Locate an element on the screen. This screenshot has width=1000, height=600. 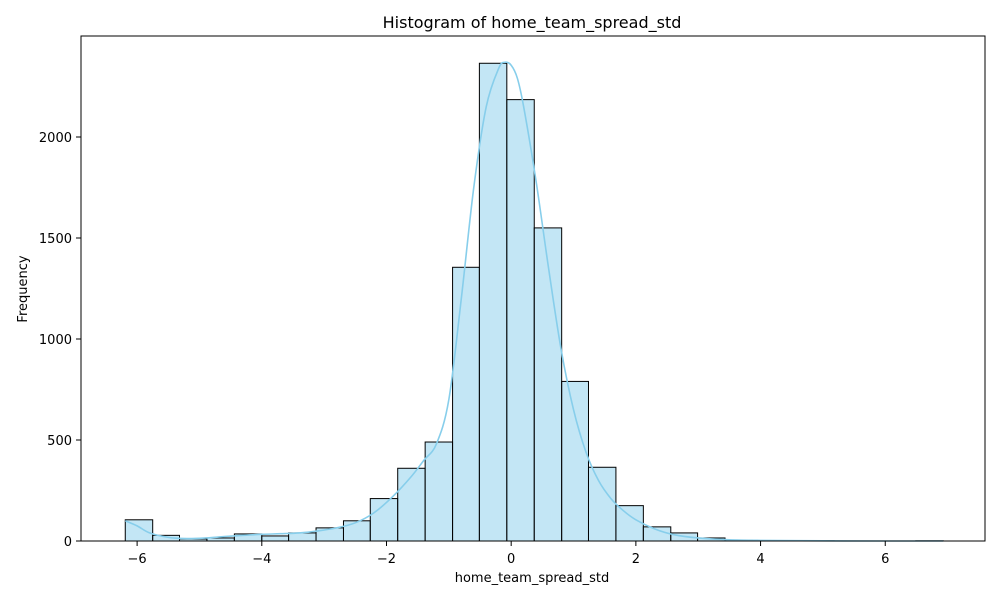
y-axis-ticks: 0 500 1000 1500 2000 is located at coordinates (60, 340).